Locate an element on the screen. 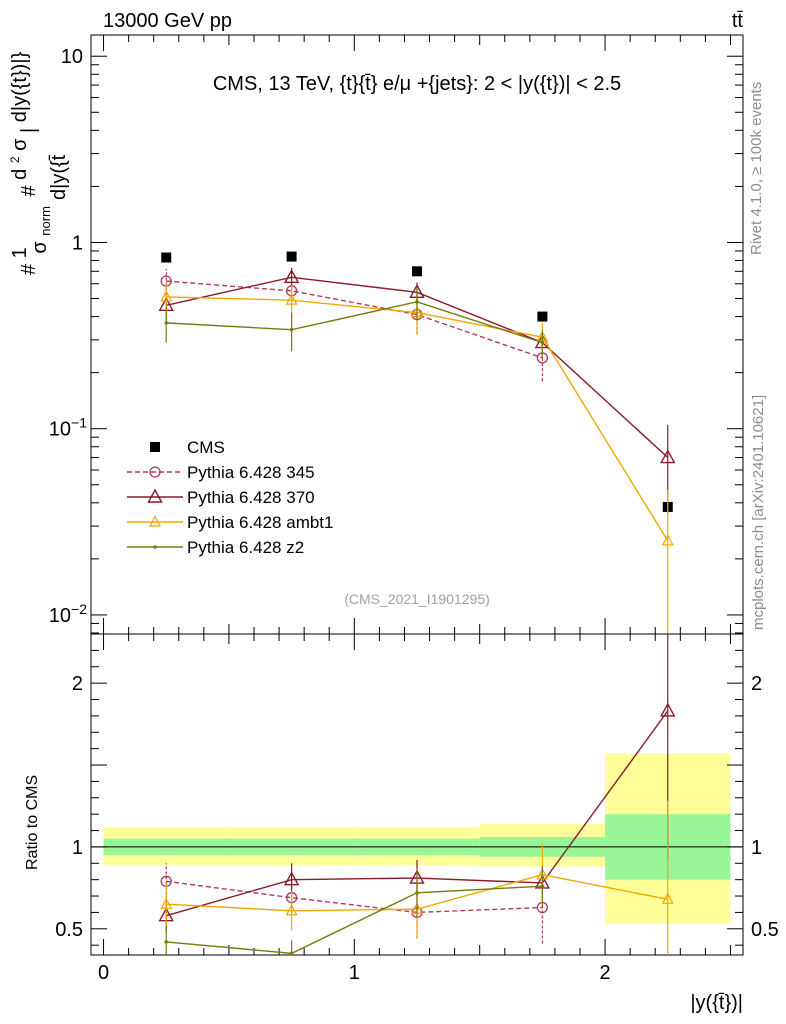 This screenshot has width=786, height=1024. ratio-xtick-label: 0 is located at coordinates (103, 973).